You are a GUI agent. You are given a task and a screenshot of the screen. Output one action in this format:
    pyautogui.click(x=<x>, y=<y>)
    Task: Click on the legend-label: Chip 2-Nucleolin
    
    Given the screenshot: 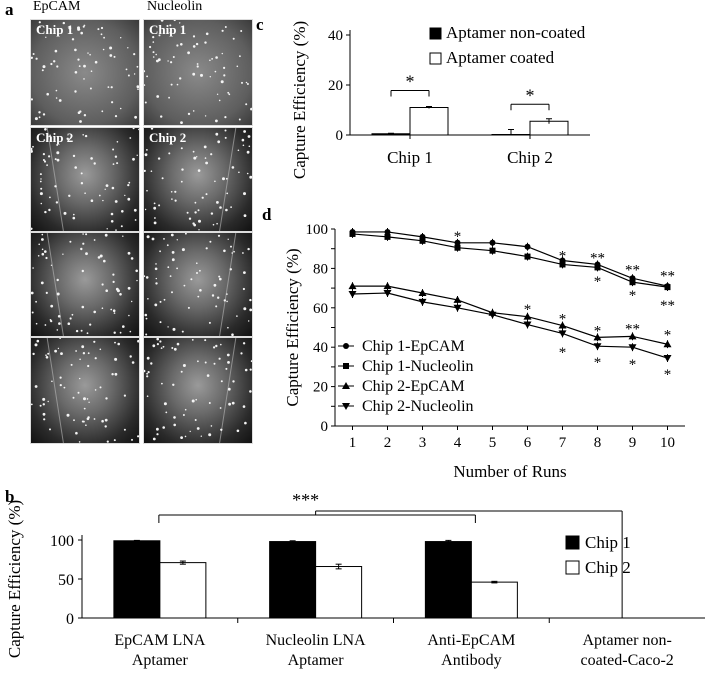 What is the action you would take?
    pyautogui.click(x=418, y=406)
    